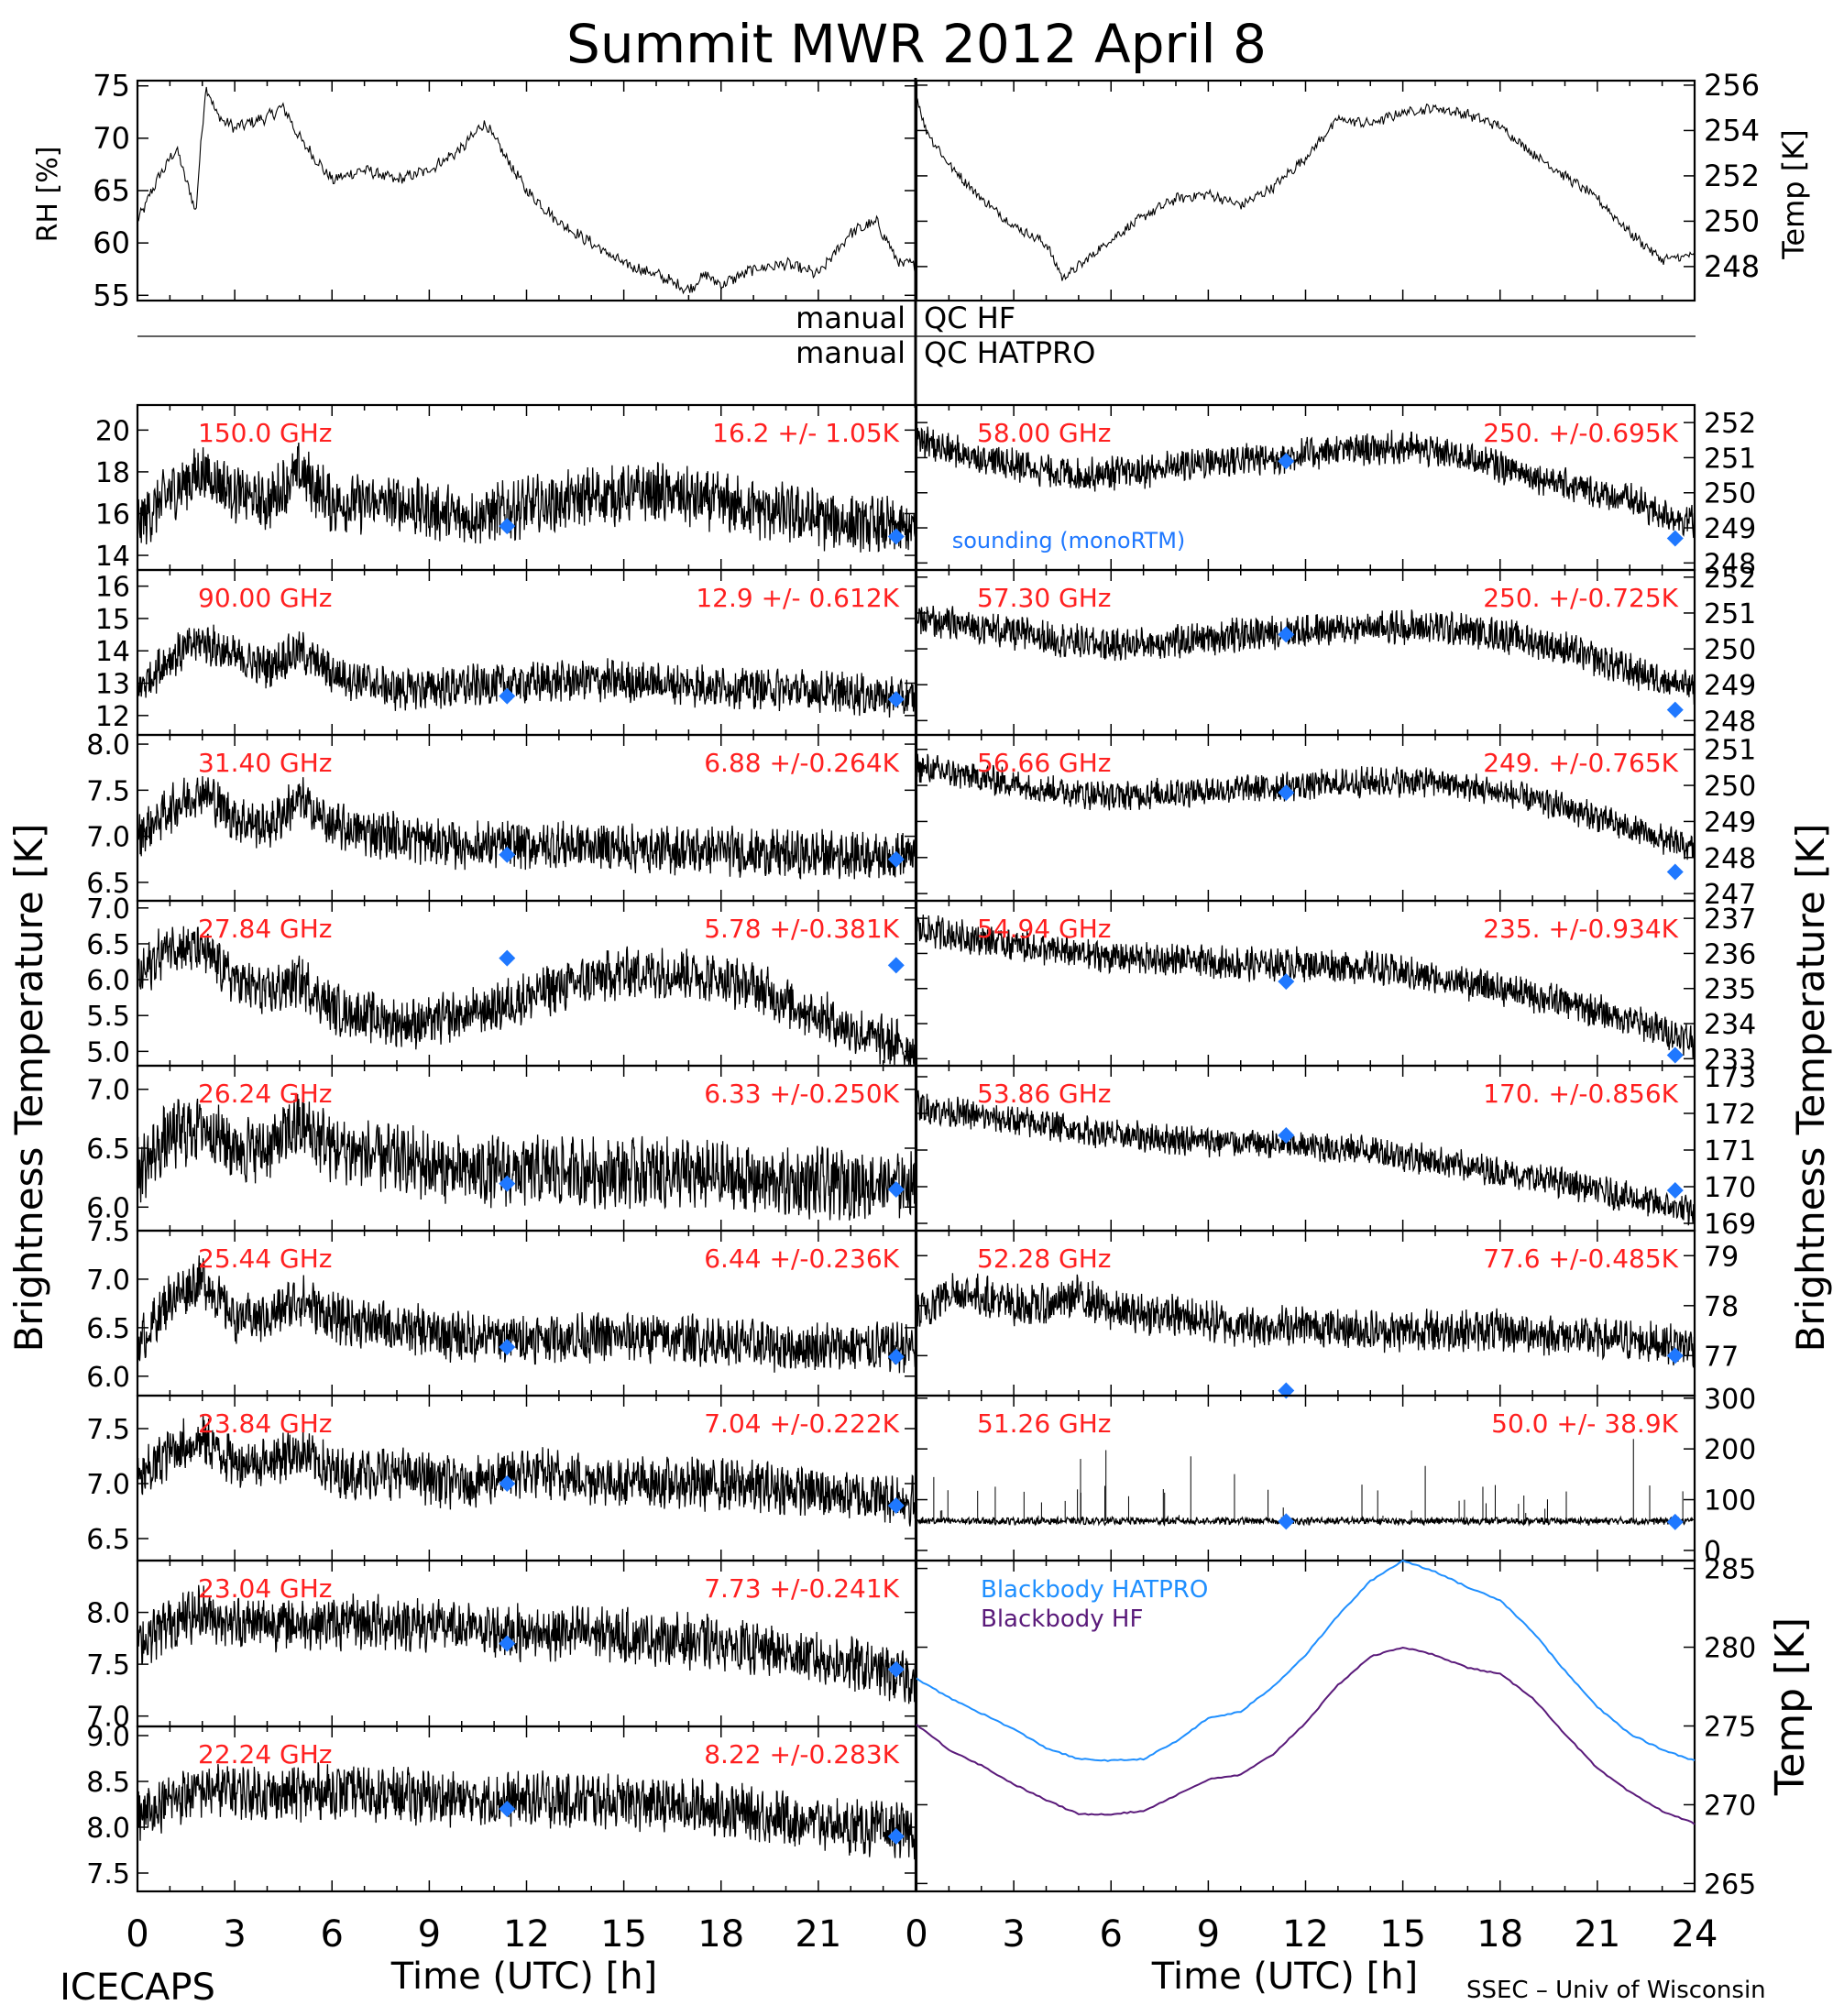 Image resolution: width=1833 pixels, height=2016 pixels. Describe the element at coordinates (1069, 540) in the screenshot. I see `sounding-label: sounding (monoRTM)` at that location.